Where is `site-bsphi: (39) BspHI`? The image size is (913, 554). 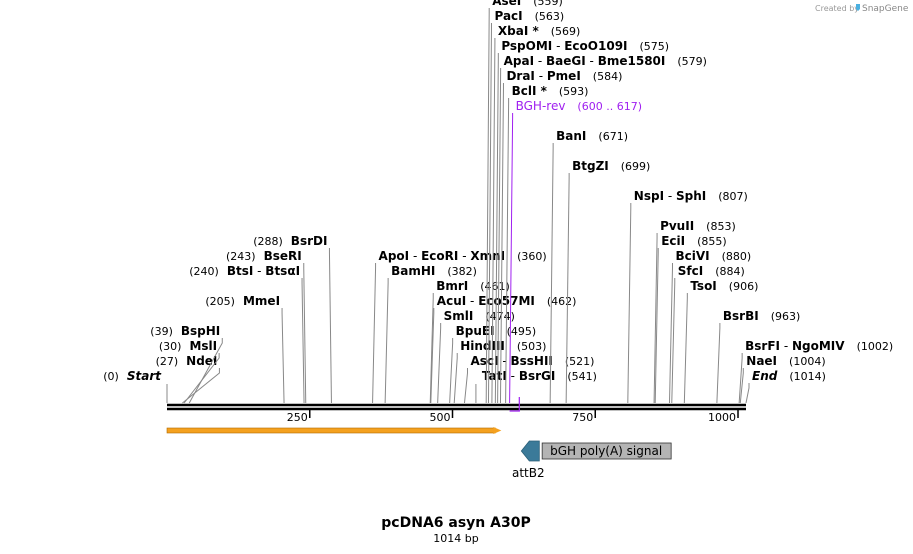
site-bsphi: (39) BspHI is located at coordinates (186, 364).